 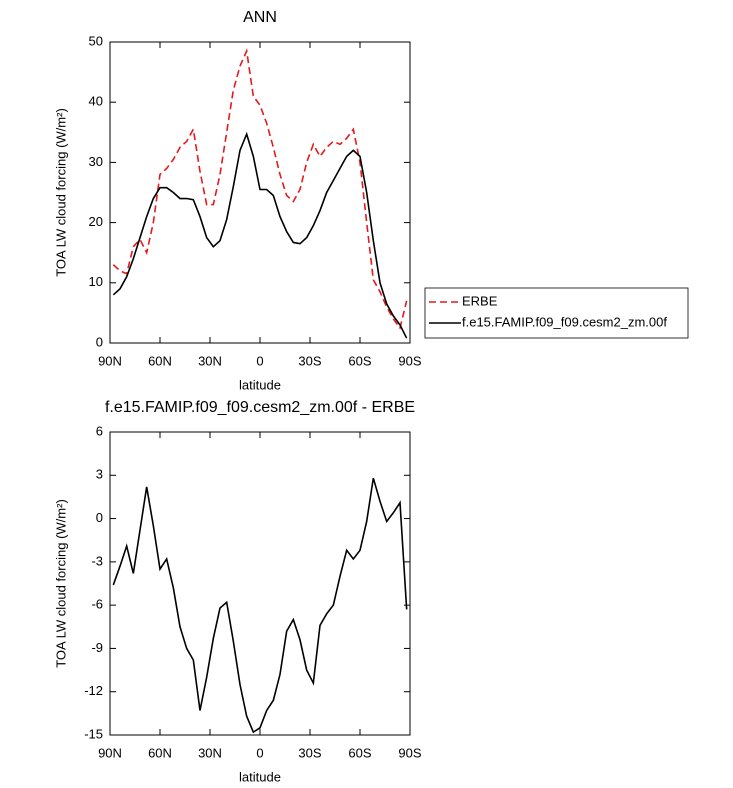 What do you see at coordinates (260, 407) in the screenshot?
I see `chart-title: f.e15.FAMIP.f09_f09.cesm2_zm.00f - ERBE` at bounding box center [260, 407].